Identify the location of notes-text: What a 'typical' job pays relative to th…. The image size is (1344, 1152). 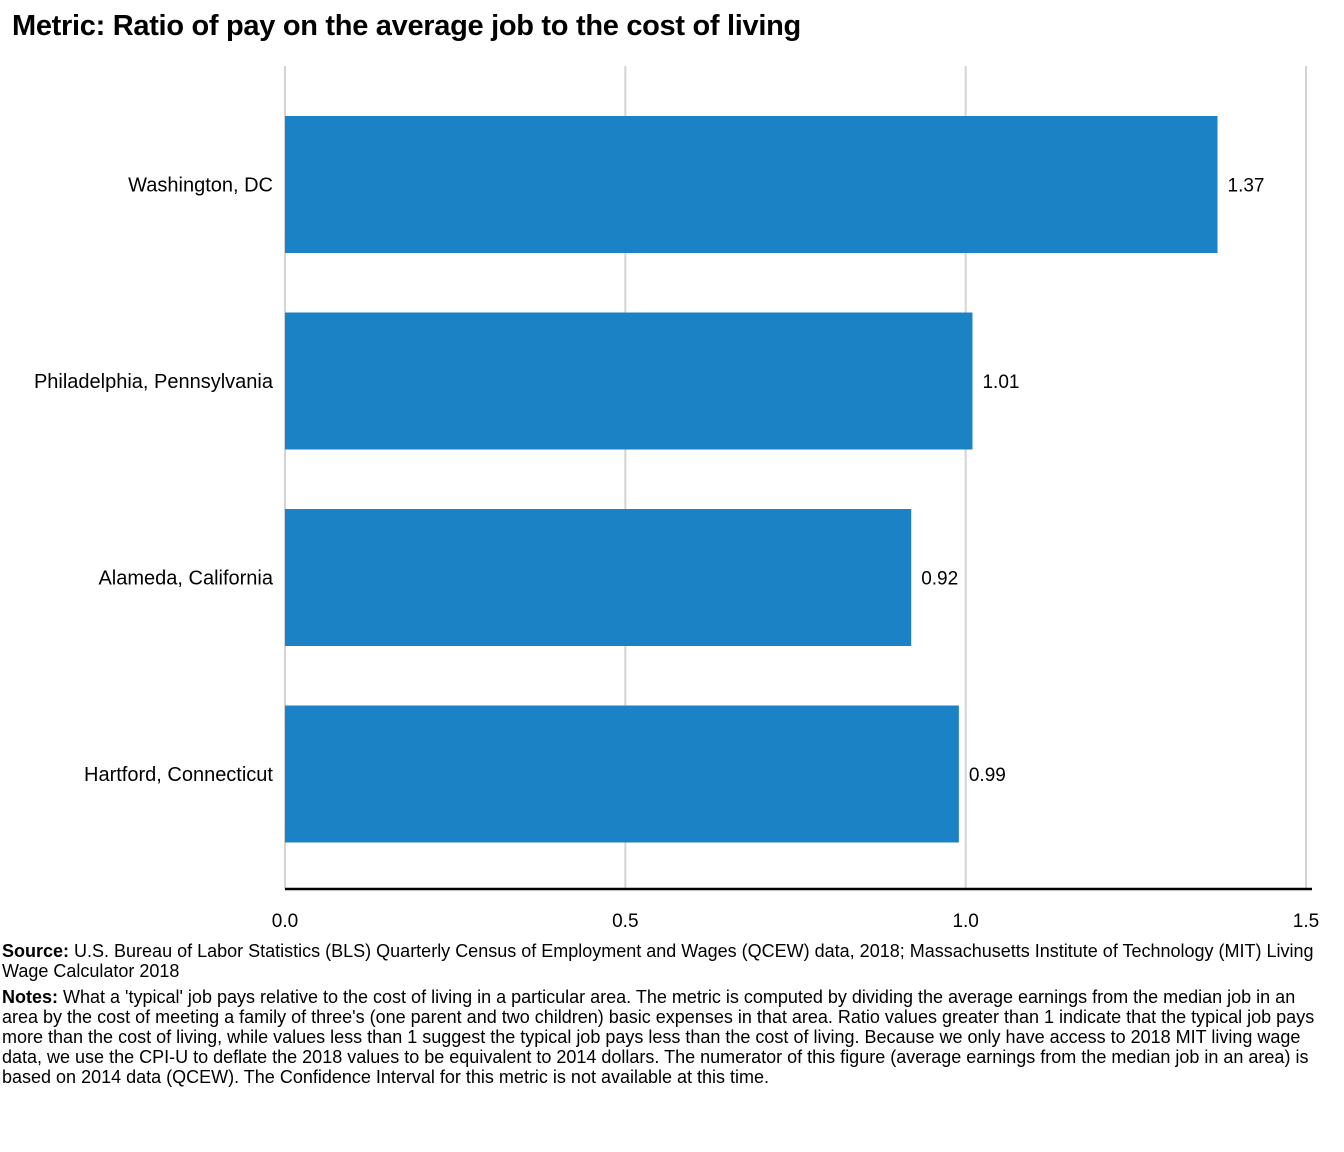
(658, 1037).